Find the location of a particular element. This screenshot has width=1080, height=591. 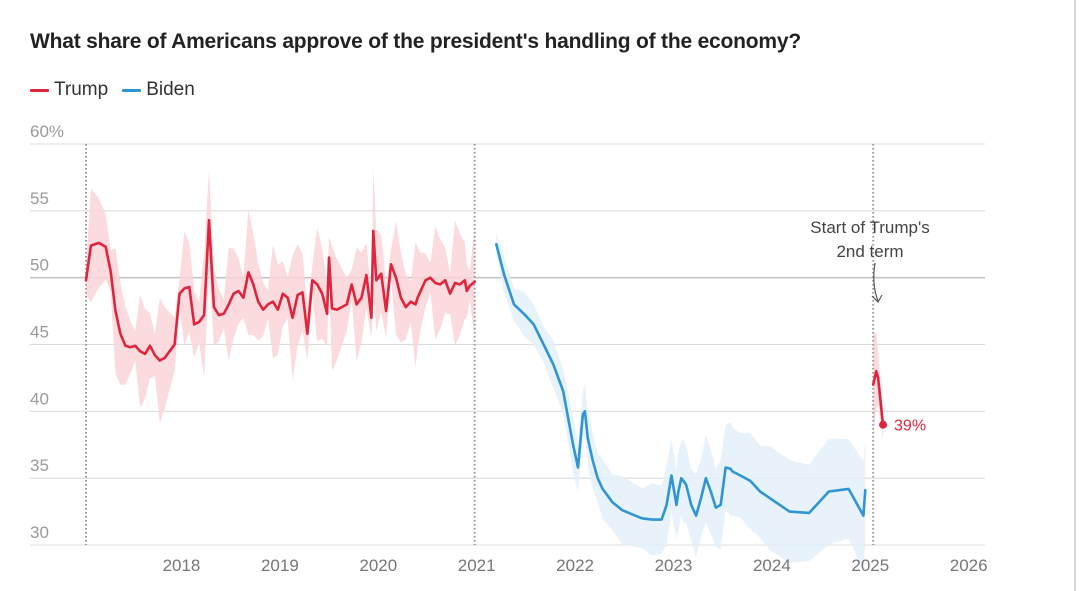

x-tick-label-2018: 2018 is located at coordinates (182, 565).